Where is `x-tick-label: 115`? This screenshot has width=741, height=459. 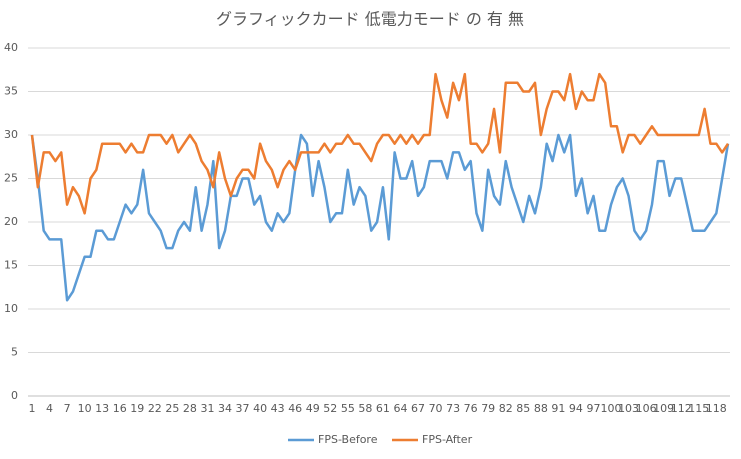
x-tick-label: 115 is located at coordinates (698, 408).